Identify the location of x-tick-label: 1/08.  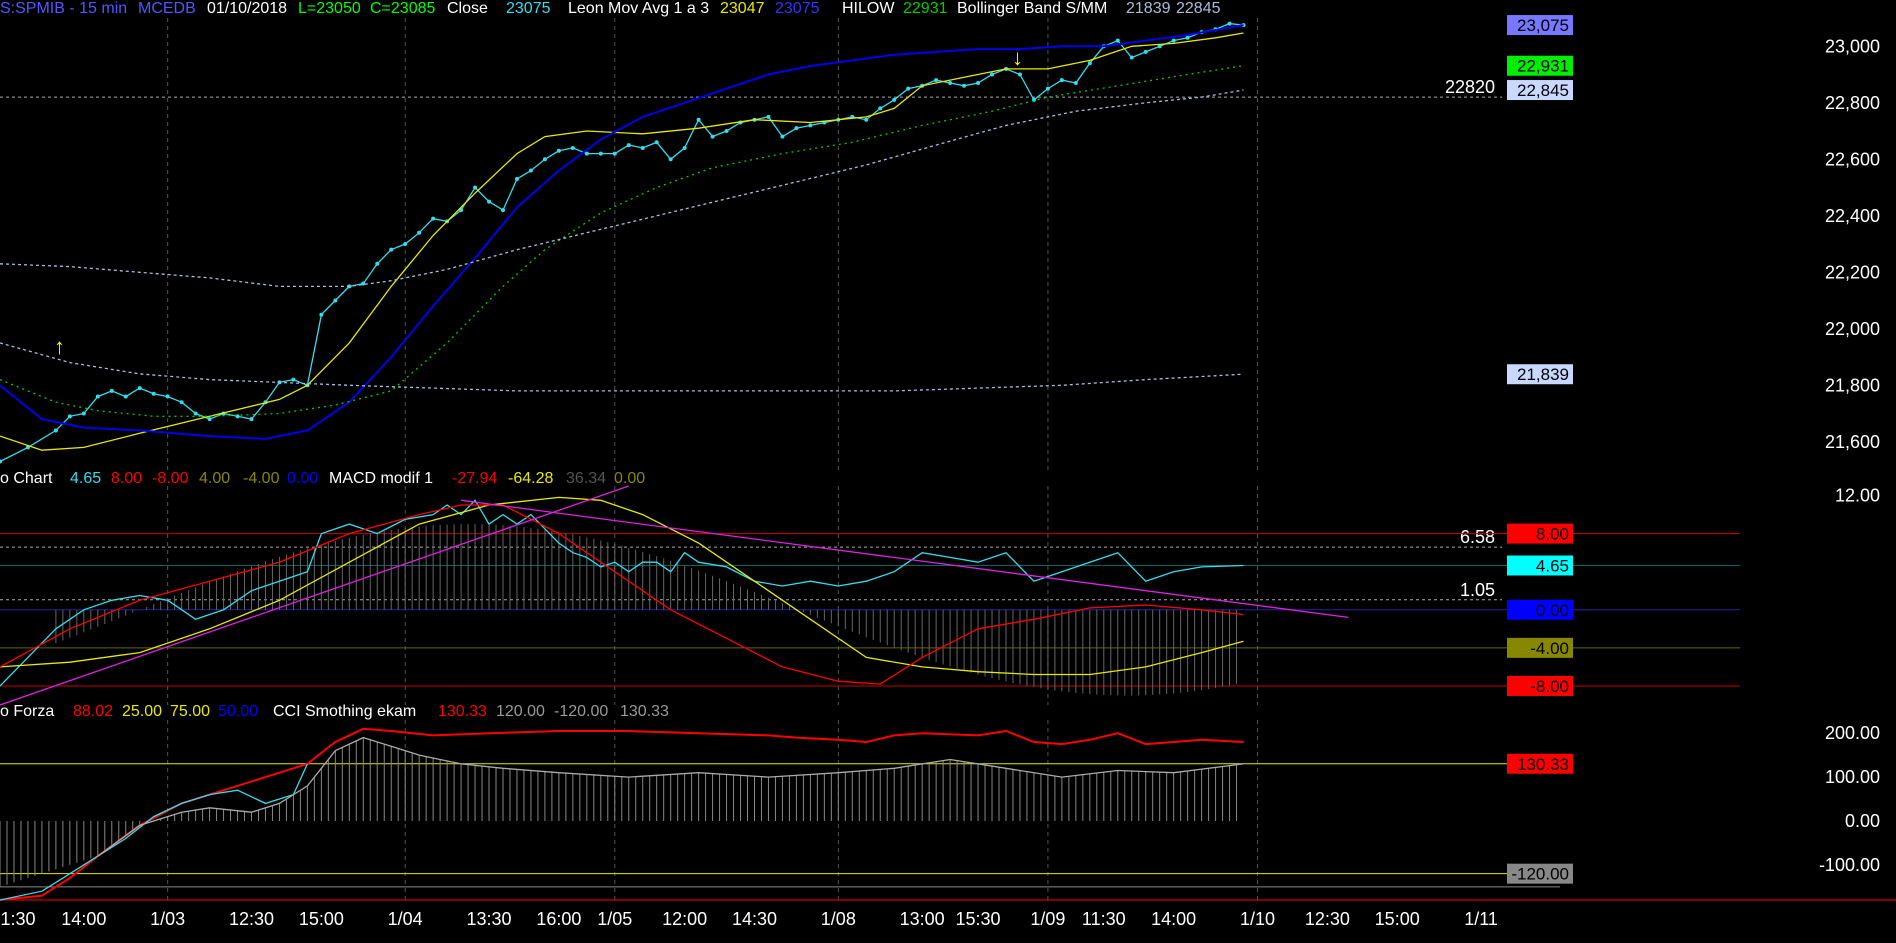
(838, 919).